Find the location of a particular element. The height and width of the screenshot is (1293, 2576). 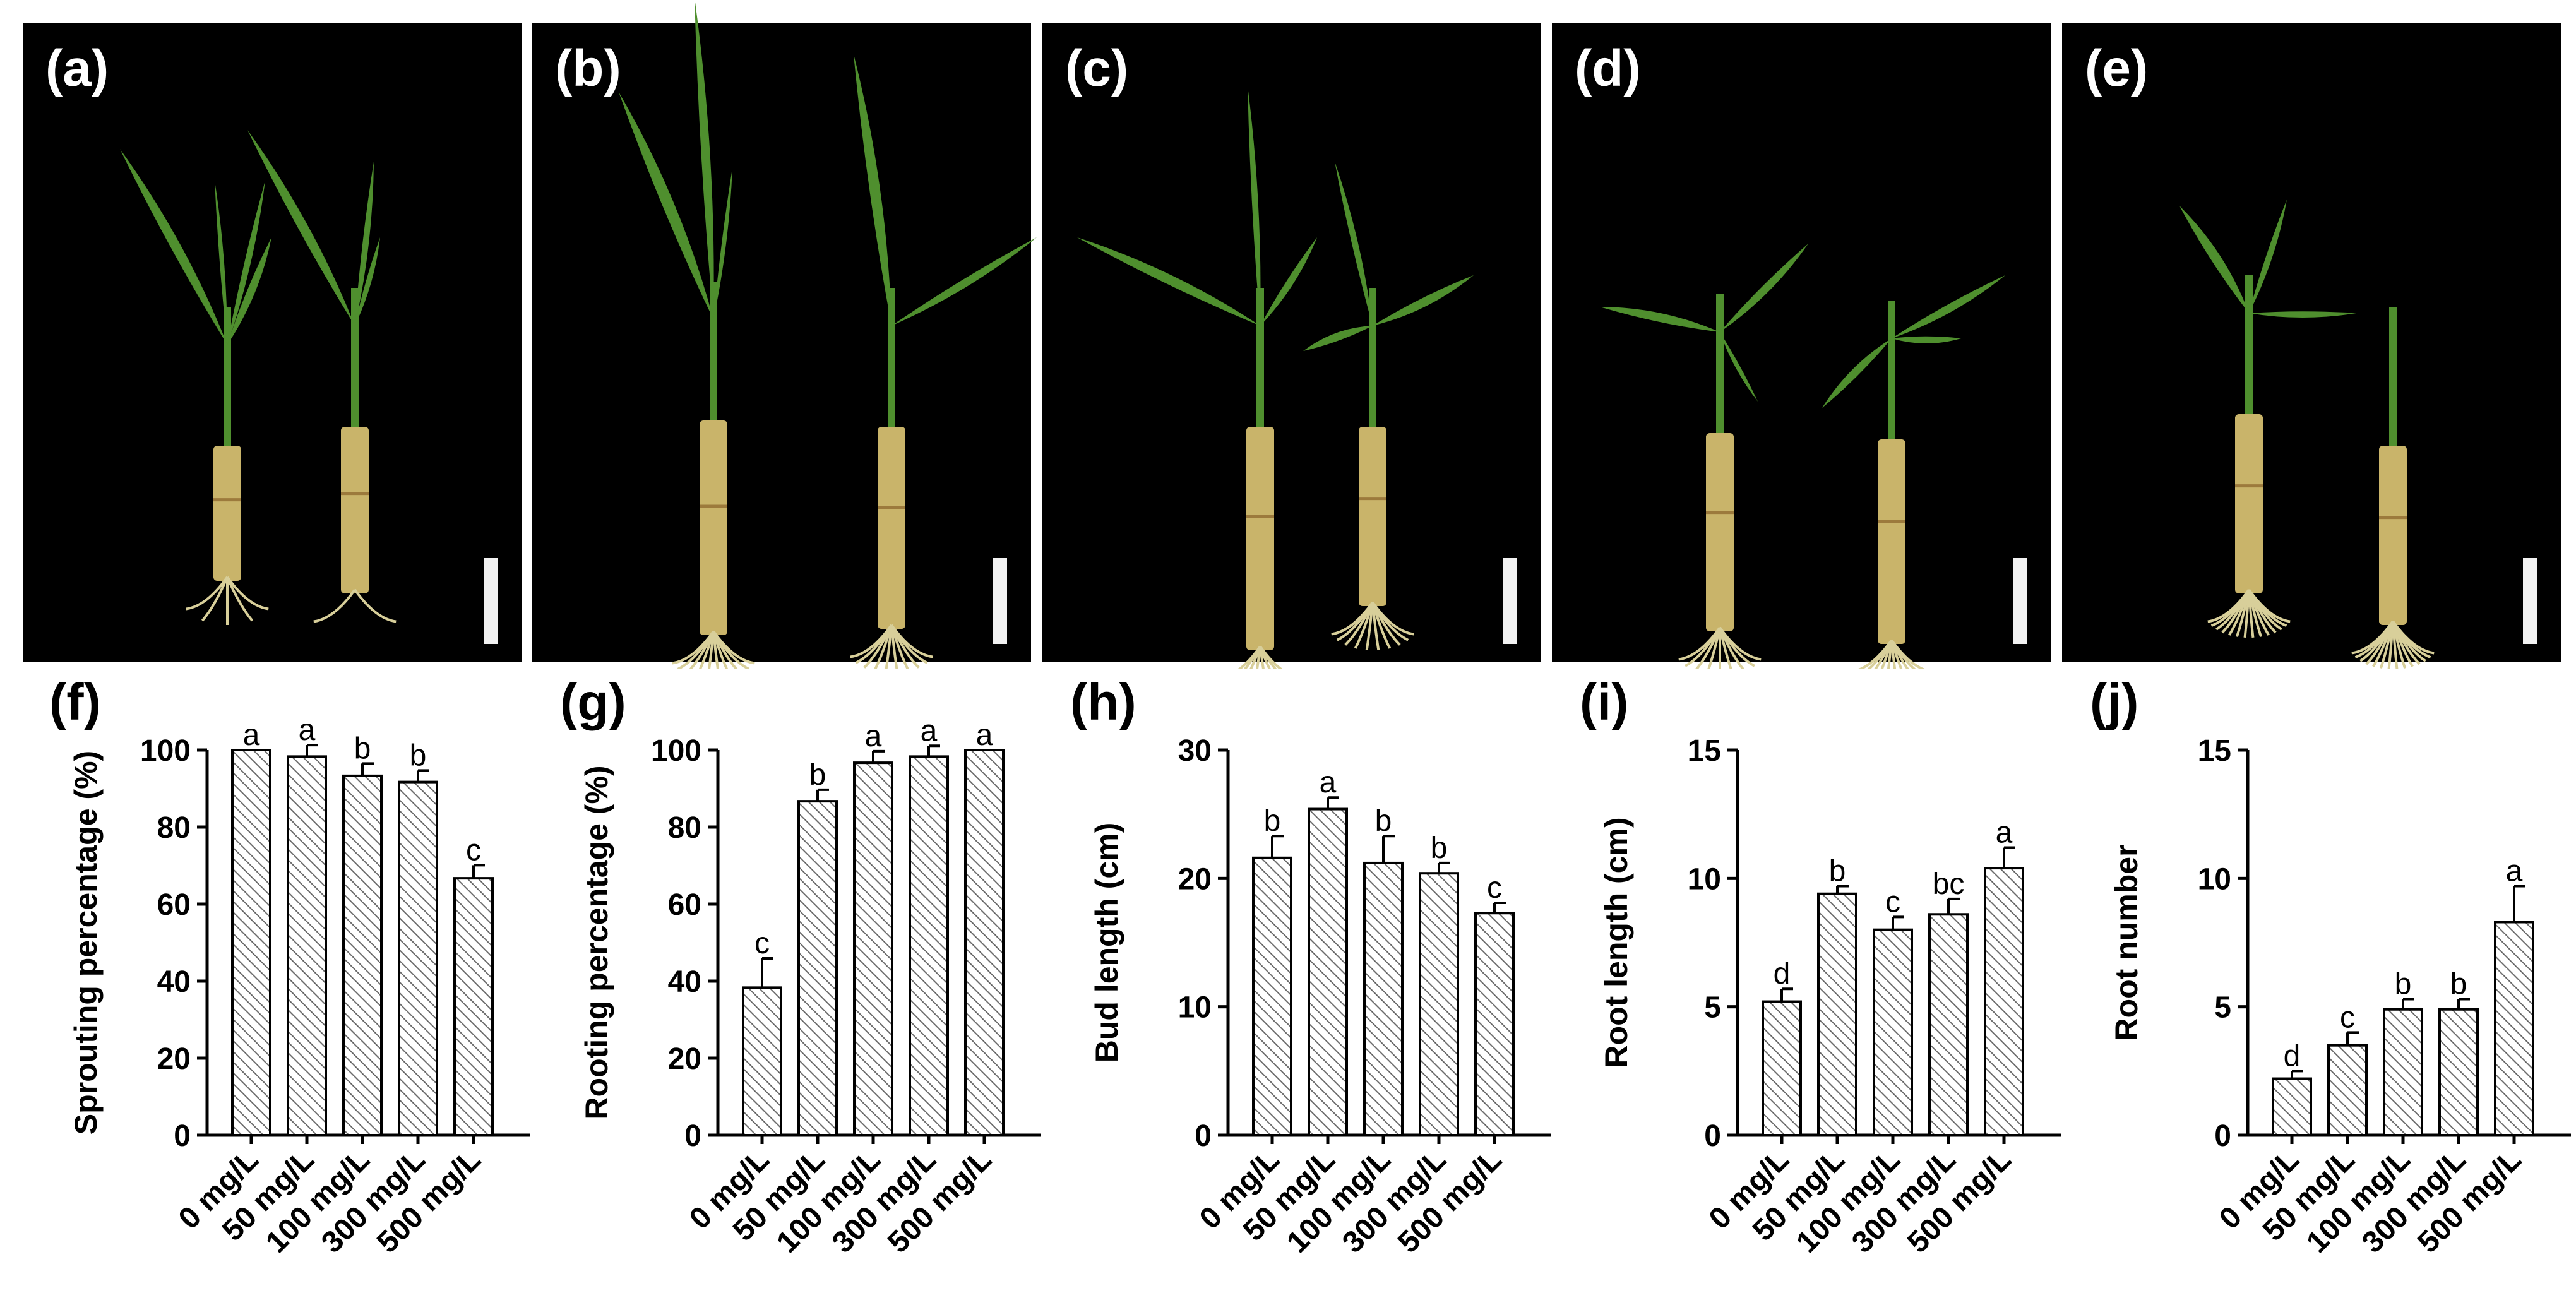

panel-label: (f) is located at coordinates (75, 702).